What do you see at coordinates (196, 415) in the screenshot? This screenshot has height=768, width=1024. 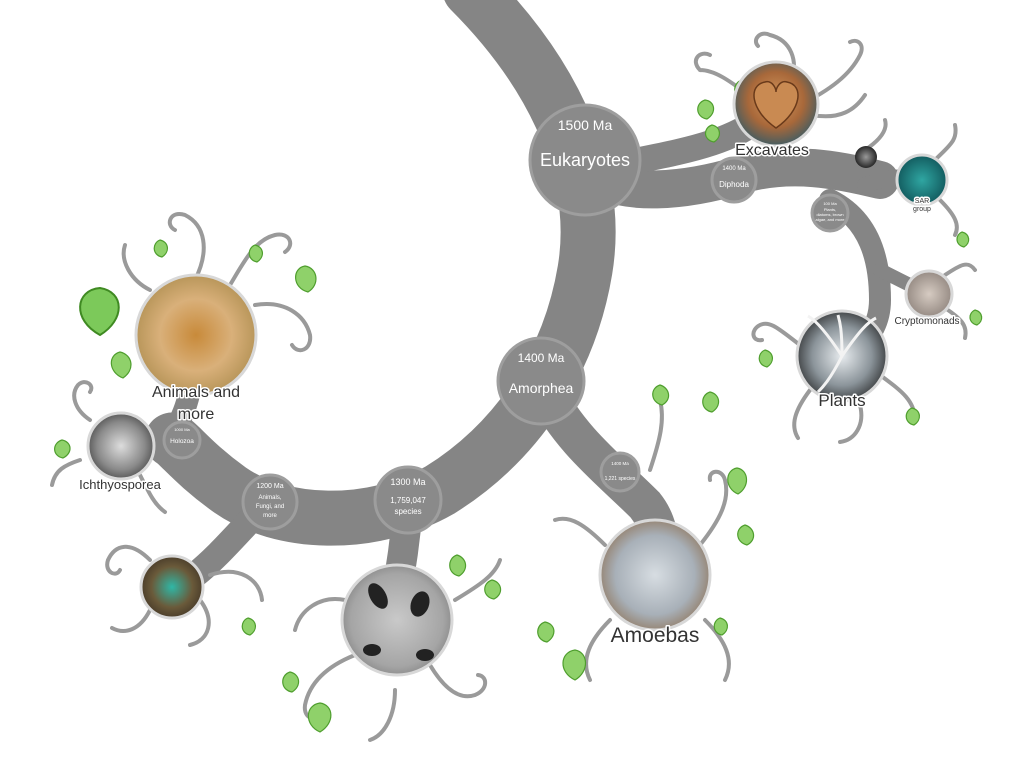 I see `animals-label-line2: more` at bounding box center [196, 415].